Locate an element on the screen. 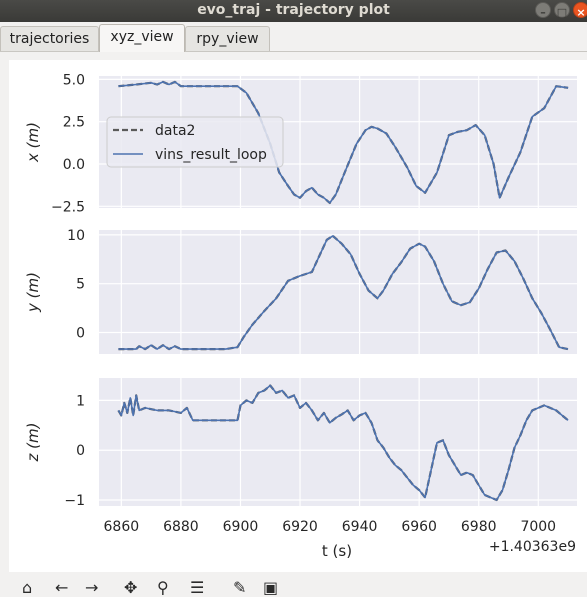 The image size is (587, 597). legend: data2 vins_result_loop is located at coordinates (195, 142).